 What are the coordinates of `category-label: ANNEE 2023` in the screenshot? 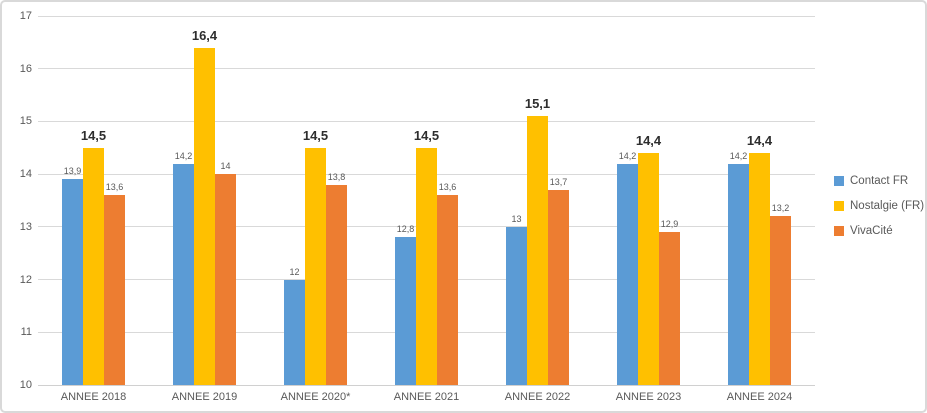 It's located at (648, 397).